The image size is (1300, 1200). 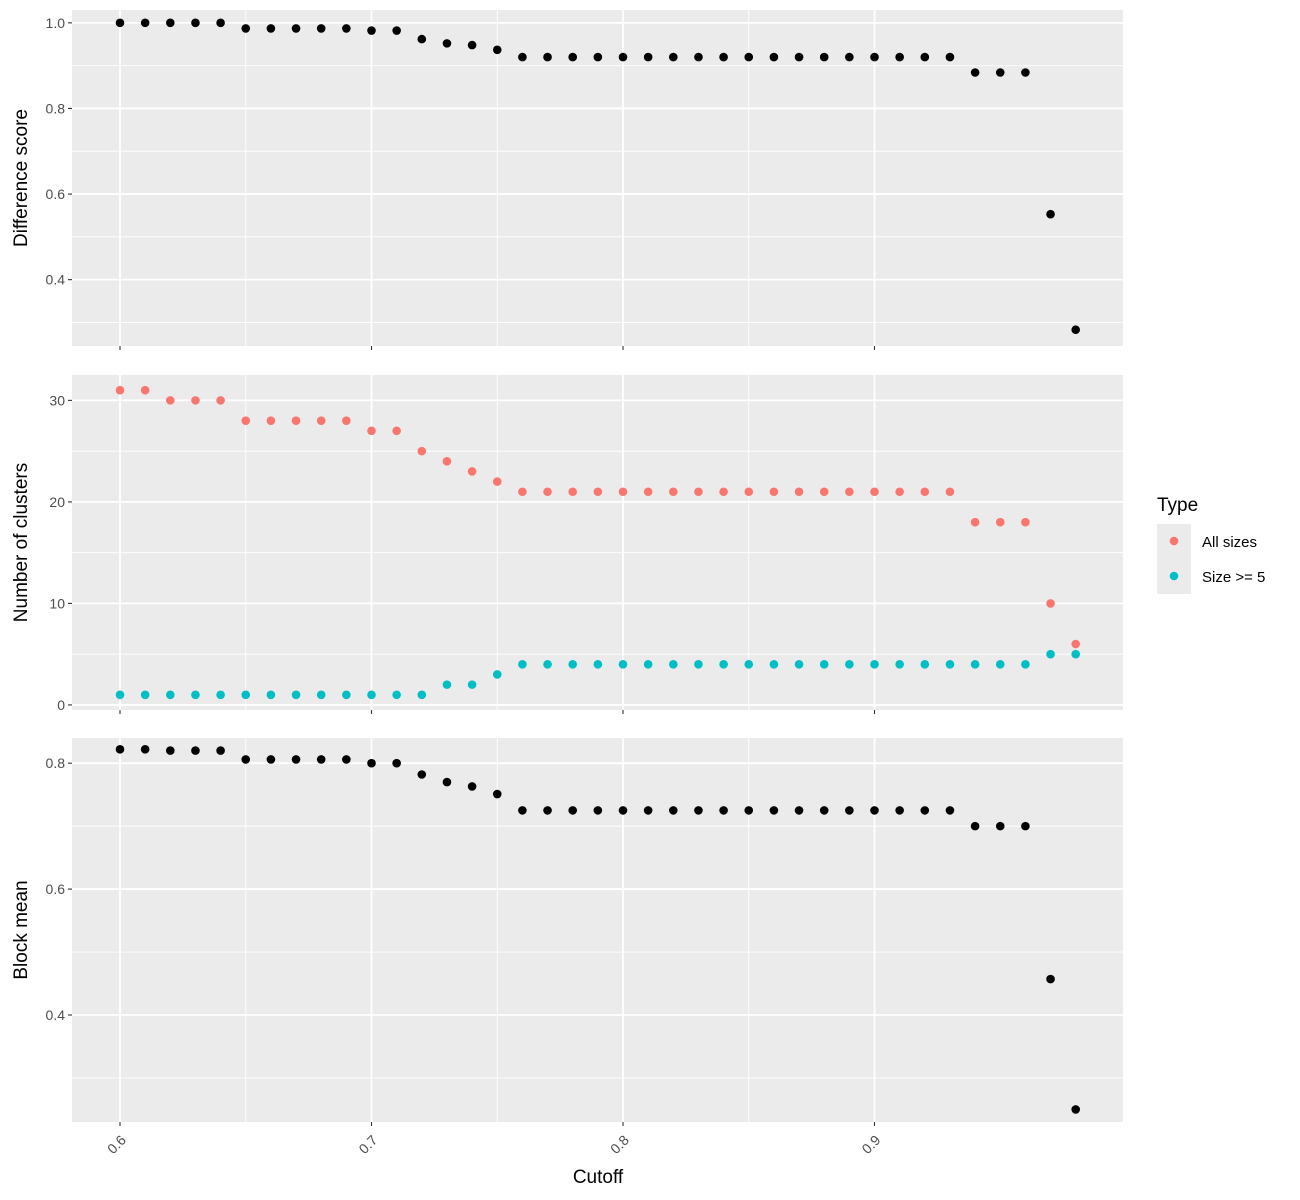 What do you see at coordinates (21, 542) in the screenshot?
I see `y-axis-title: Number of clusters` at bounding box center [21, 542].